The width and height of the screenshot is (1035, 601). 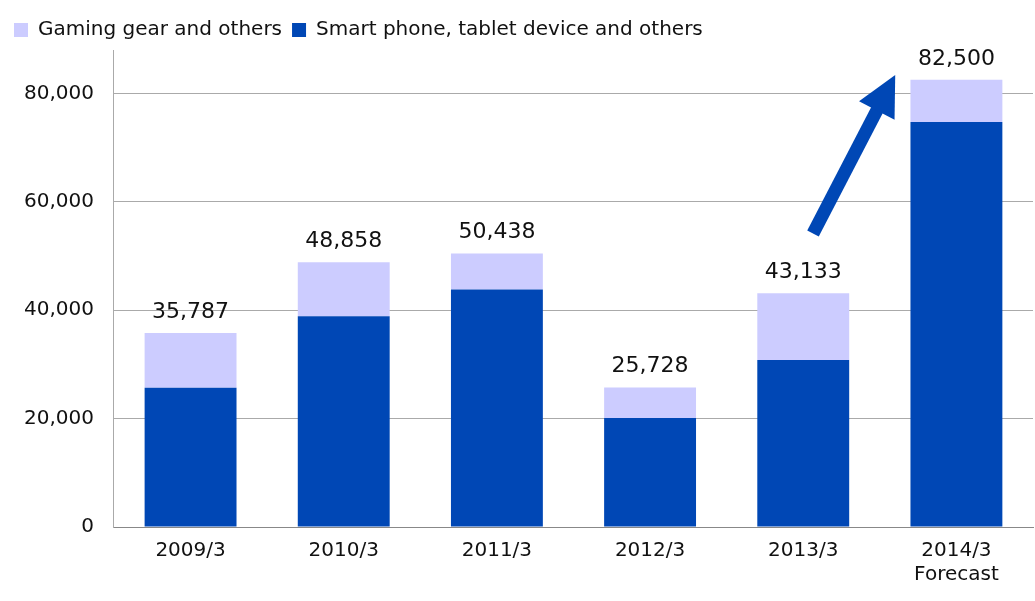 I want to click on total-label: 35,787, so click(x=191, y=310).